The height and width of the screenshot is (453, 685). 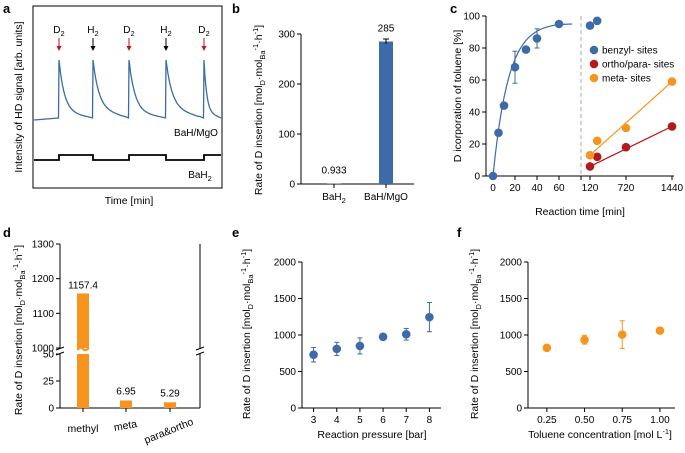 I want to click on y-tick-label: 40, so click(x=475, y=113).